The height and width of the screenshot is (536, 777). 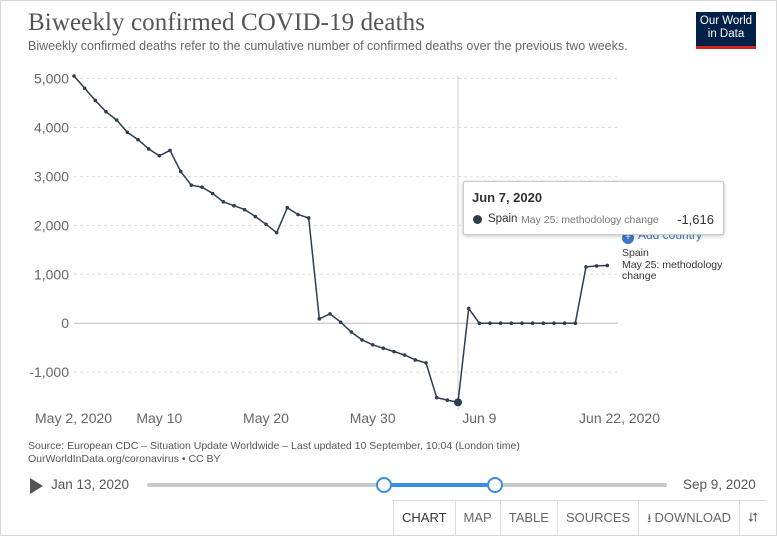 What do you see at coordinates (51, 127) in the screenshot?
I see `y-tick-label: 4,000` at bounding box center [51, 127].